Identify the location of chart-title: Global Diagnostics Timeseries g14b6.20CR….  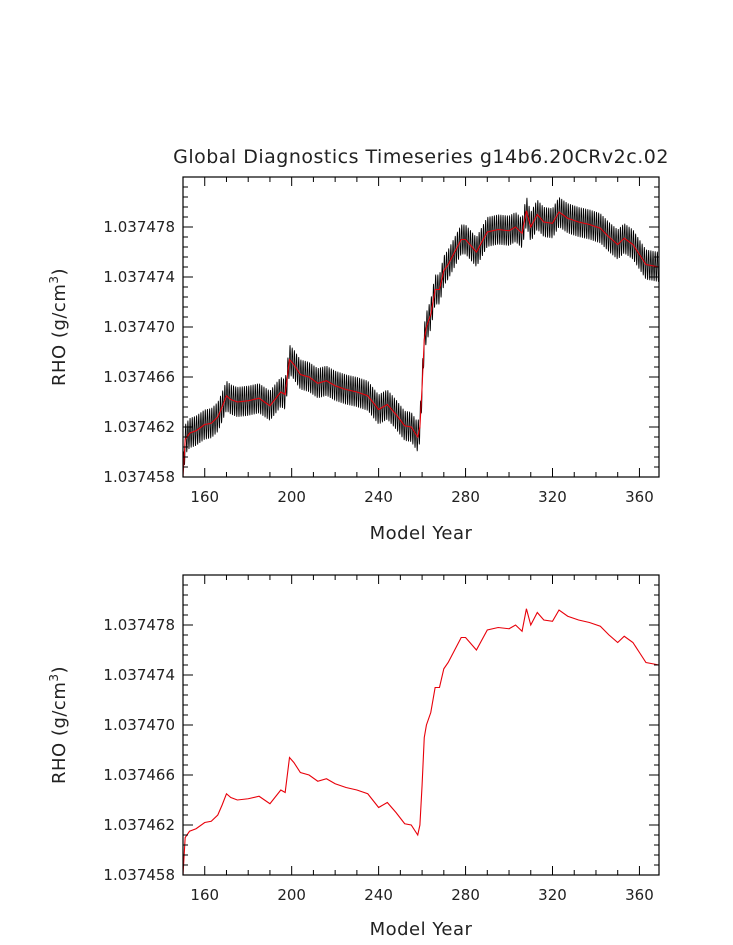
(421, 157).